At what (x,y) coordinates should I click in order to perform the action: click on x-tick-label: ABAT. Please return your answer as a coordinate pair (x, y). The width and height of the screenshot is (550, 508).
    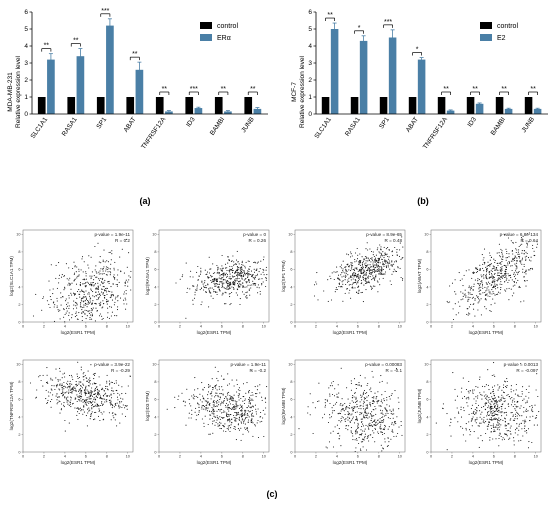
    Looking at the image, I should click on (412, 125).